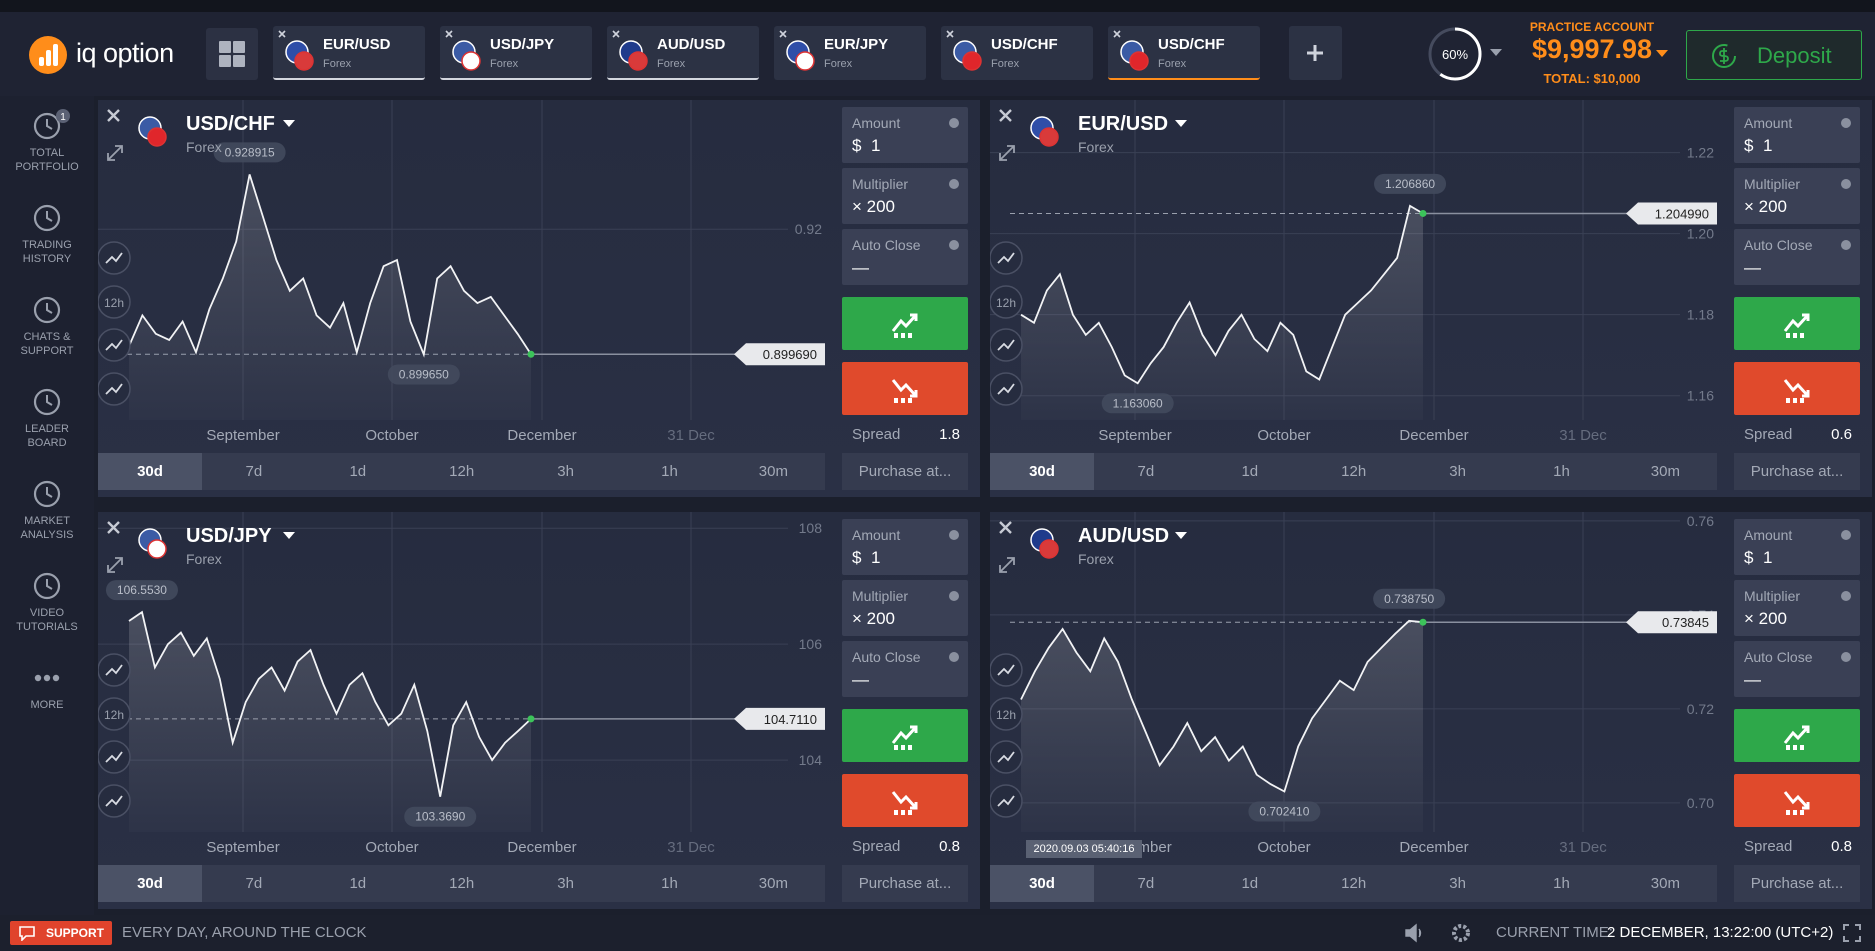  I want to click on price-area, so click(330, 297).